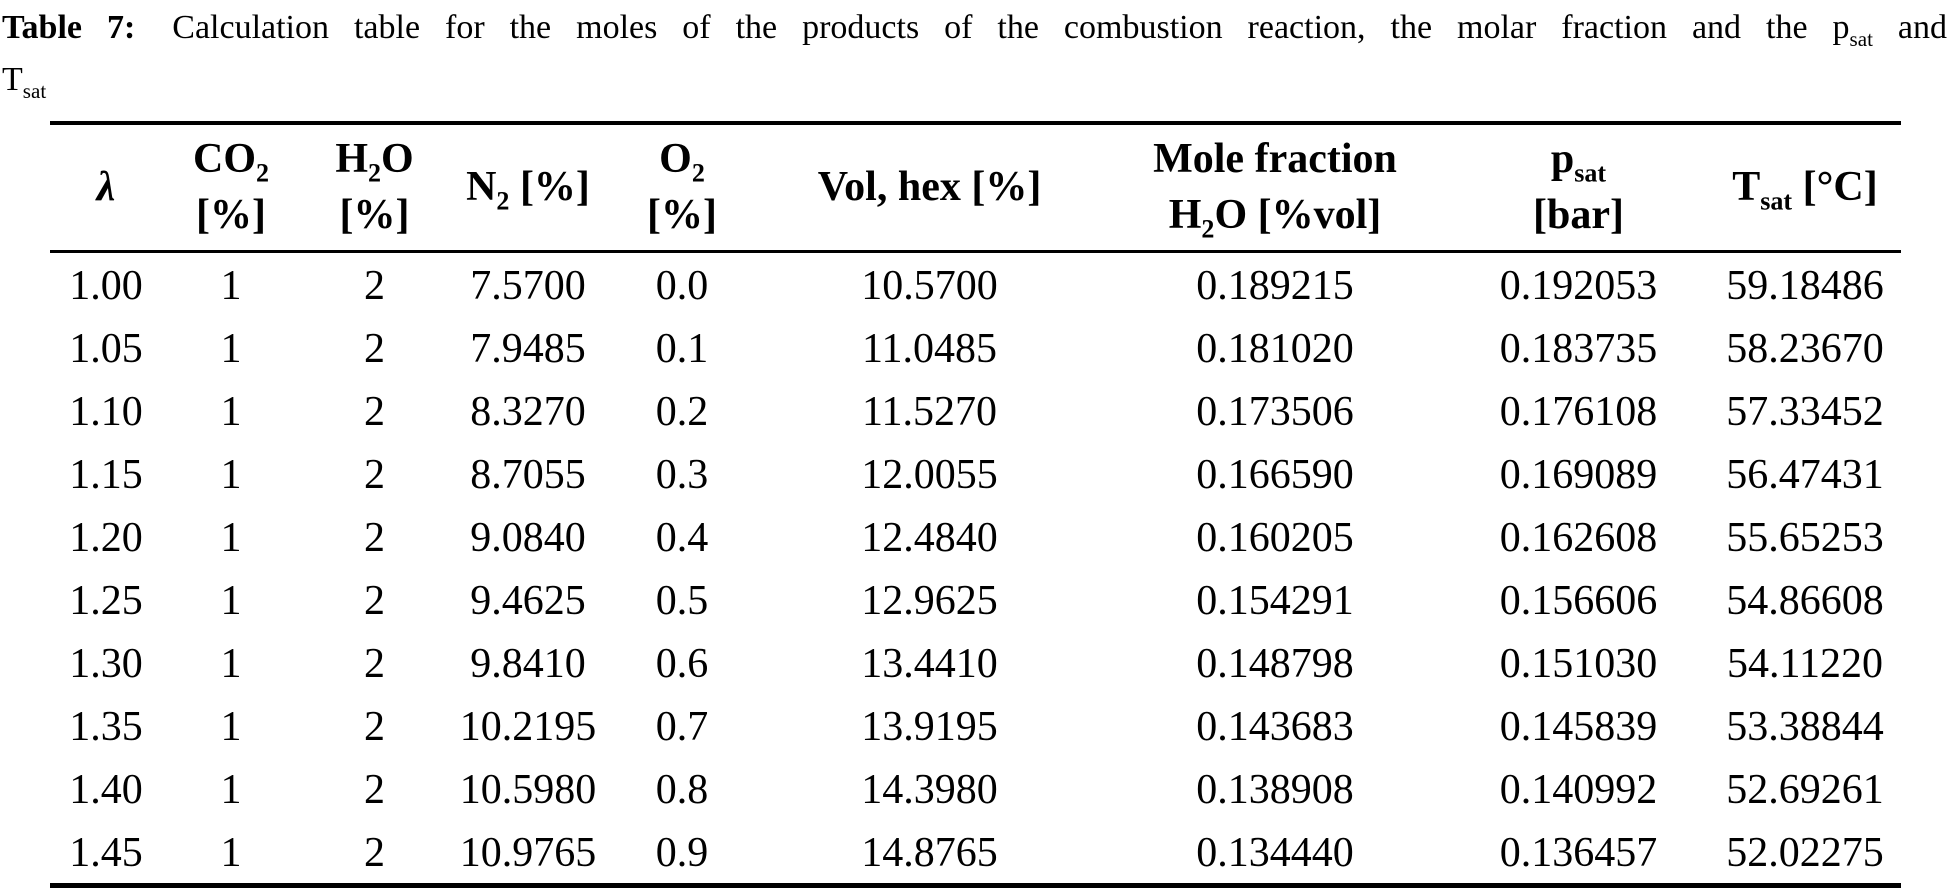 The width and height of the screenshot is (1951, 888). I want to click on table-cell: 0.9, so click(682, 853).